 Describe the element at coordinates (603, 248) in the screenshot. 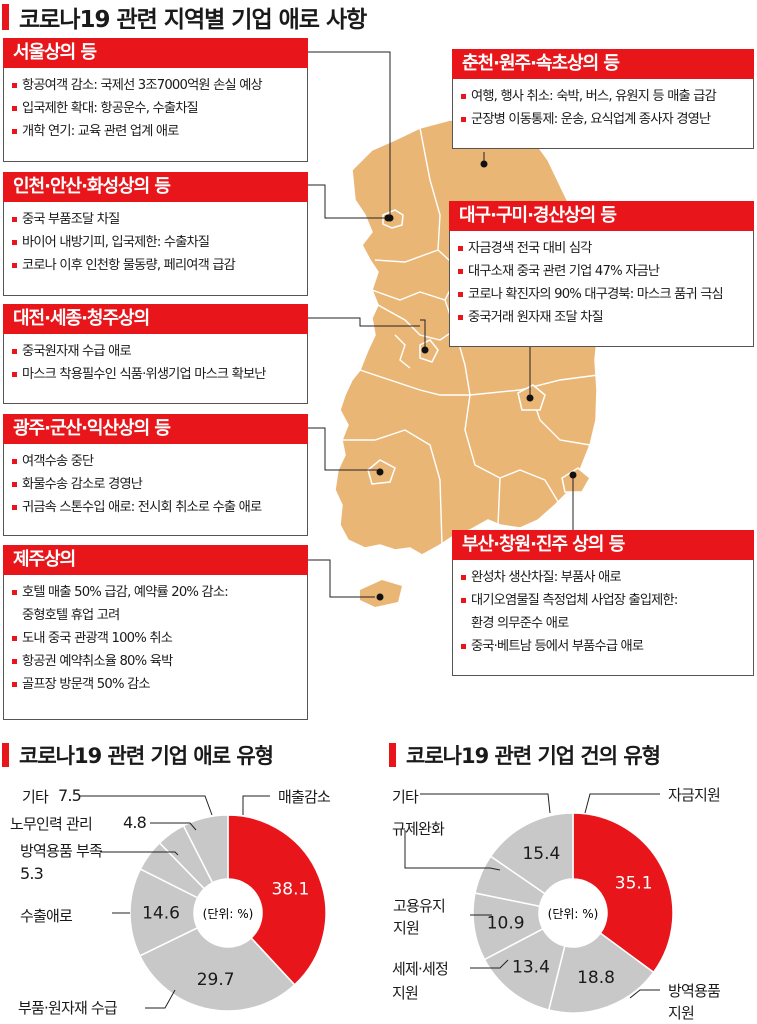

I see `region-item: 자금경색 전국 대비 심각` at that location.